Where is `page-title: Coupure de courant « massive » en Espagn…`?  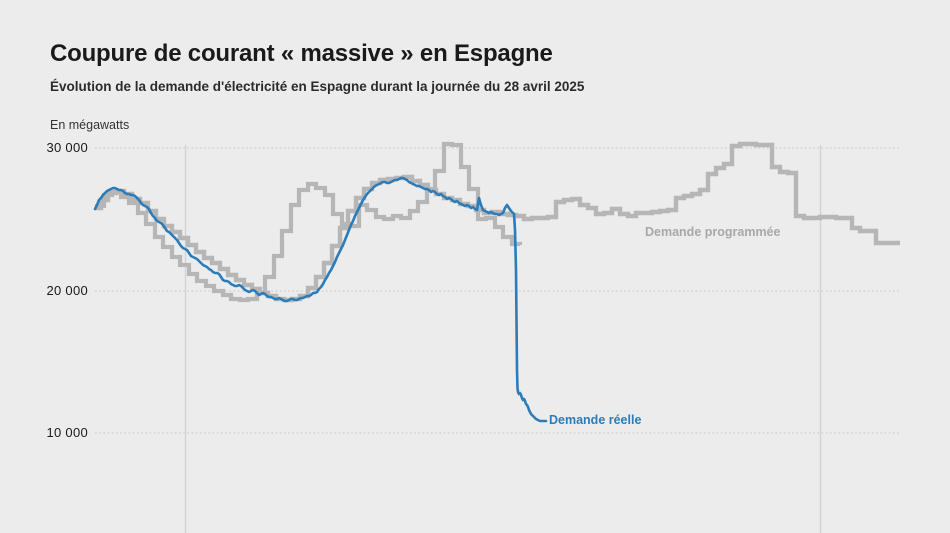 page-title: Coupure de courant « massive » en Espagn… is located at coordinates (301, 53).